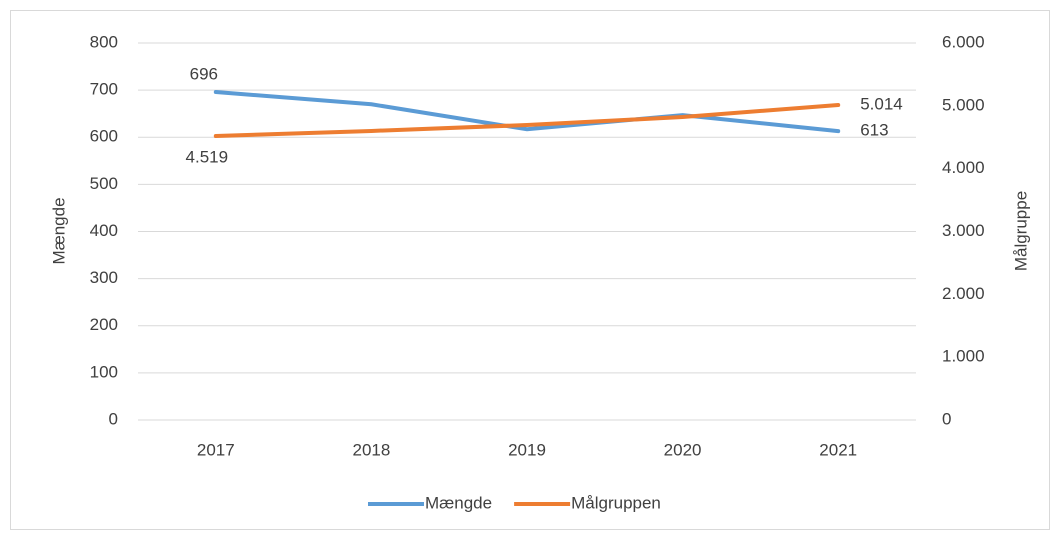  I want to click on y-tick-label: 300, so click(104, 277).